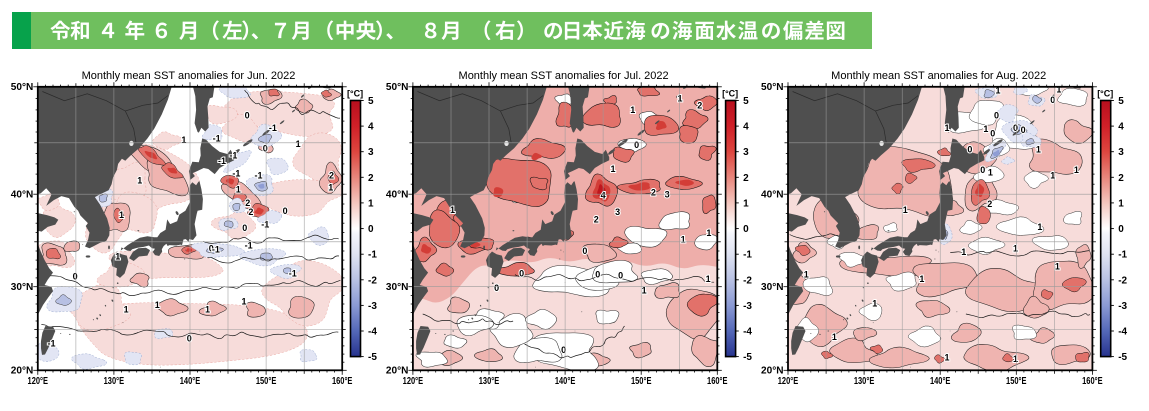 The width and height of the screenshot is (1149, 411). I want to click on svg-text: 150°E, so click(641, 381).